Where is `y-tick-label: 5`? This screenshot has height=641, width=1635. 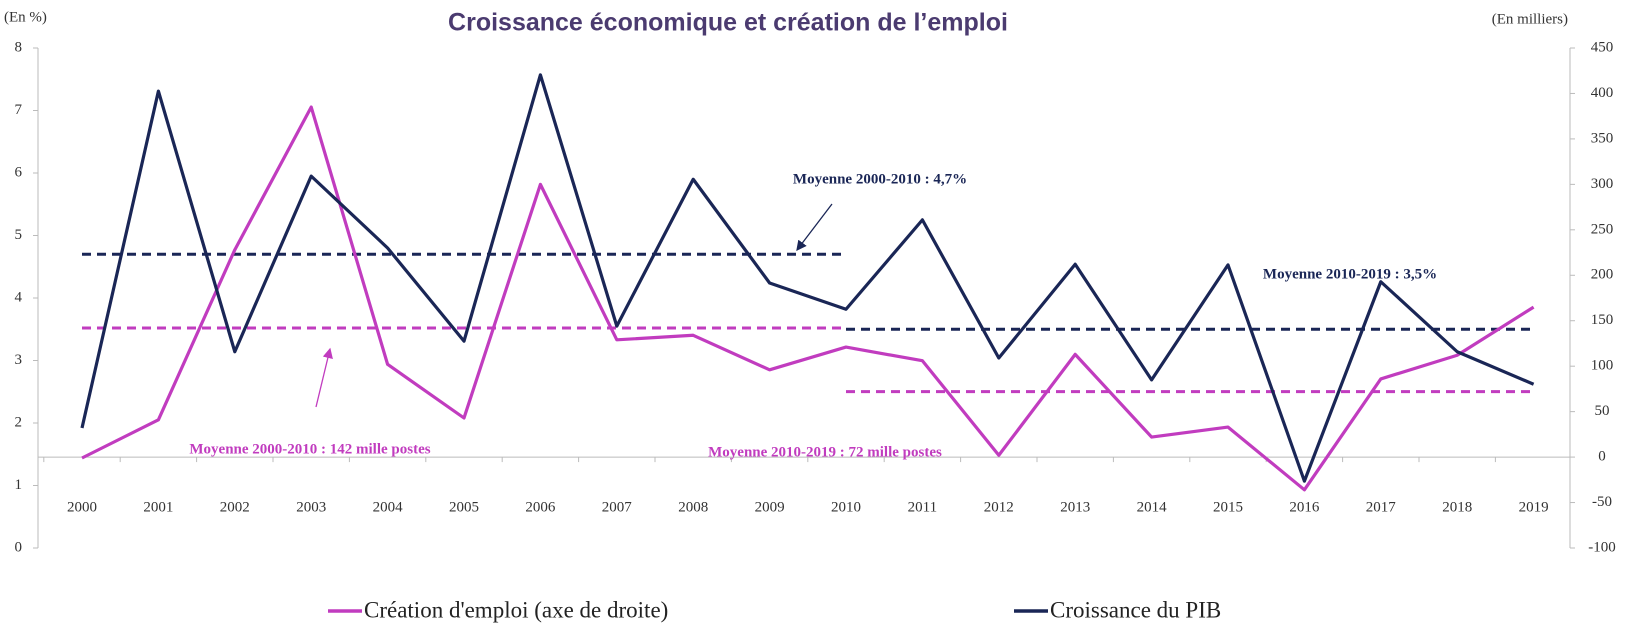 y-tick-label: 5 is located at coordinates (19, 235).